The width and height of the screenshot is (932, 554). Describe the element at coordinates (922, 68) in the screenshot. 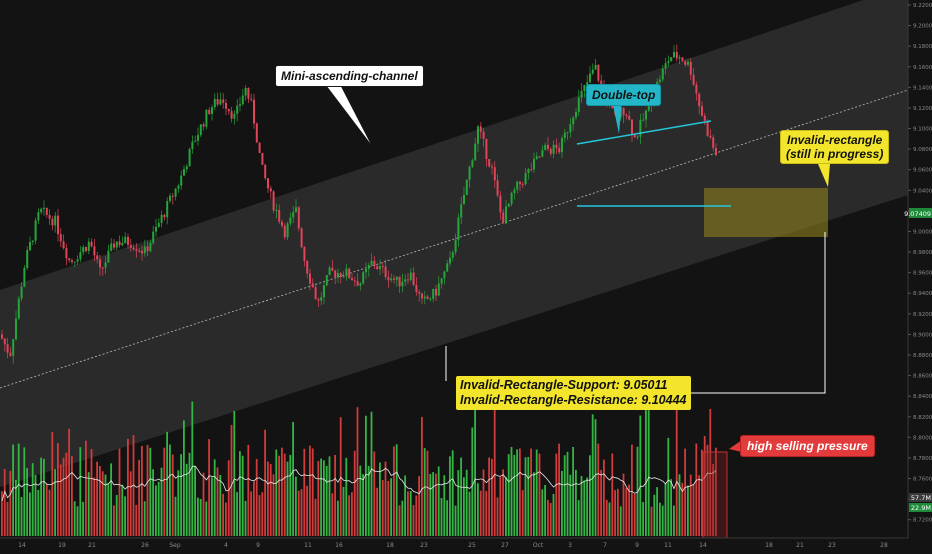

I see `y-tick-label: 9.16000` at that location.